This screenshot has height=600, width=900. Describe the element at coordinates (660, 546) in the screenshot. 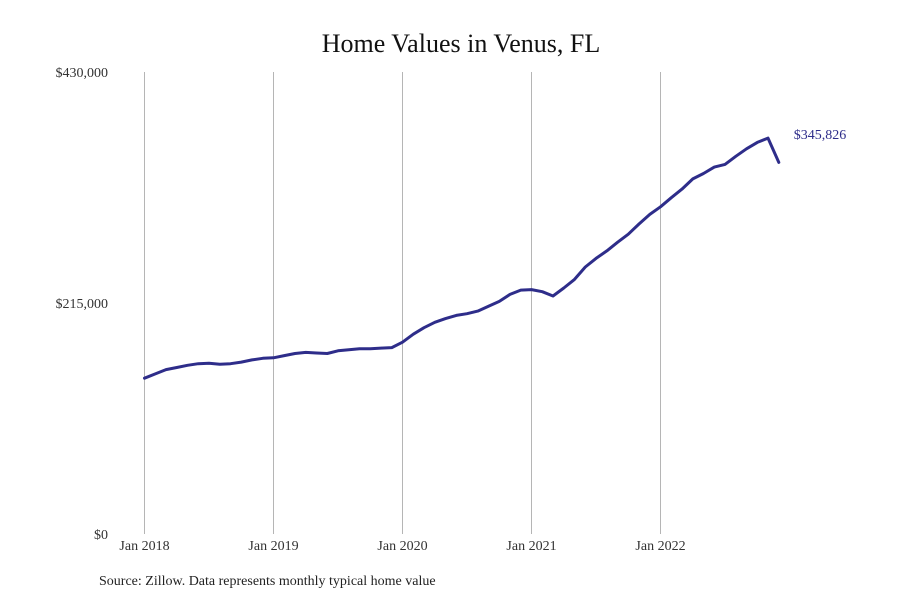

I see `x-tick-label: Jan 2022` at that location.